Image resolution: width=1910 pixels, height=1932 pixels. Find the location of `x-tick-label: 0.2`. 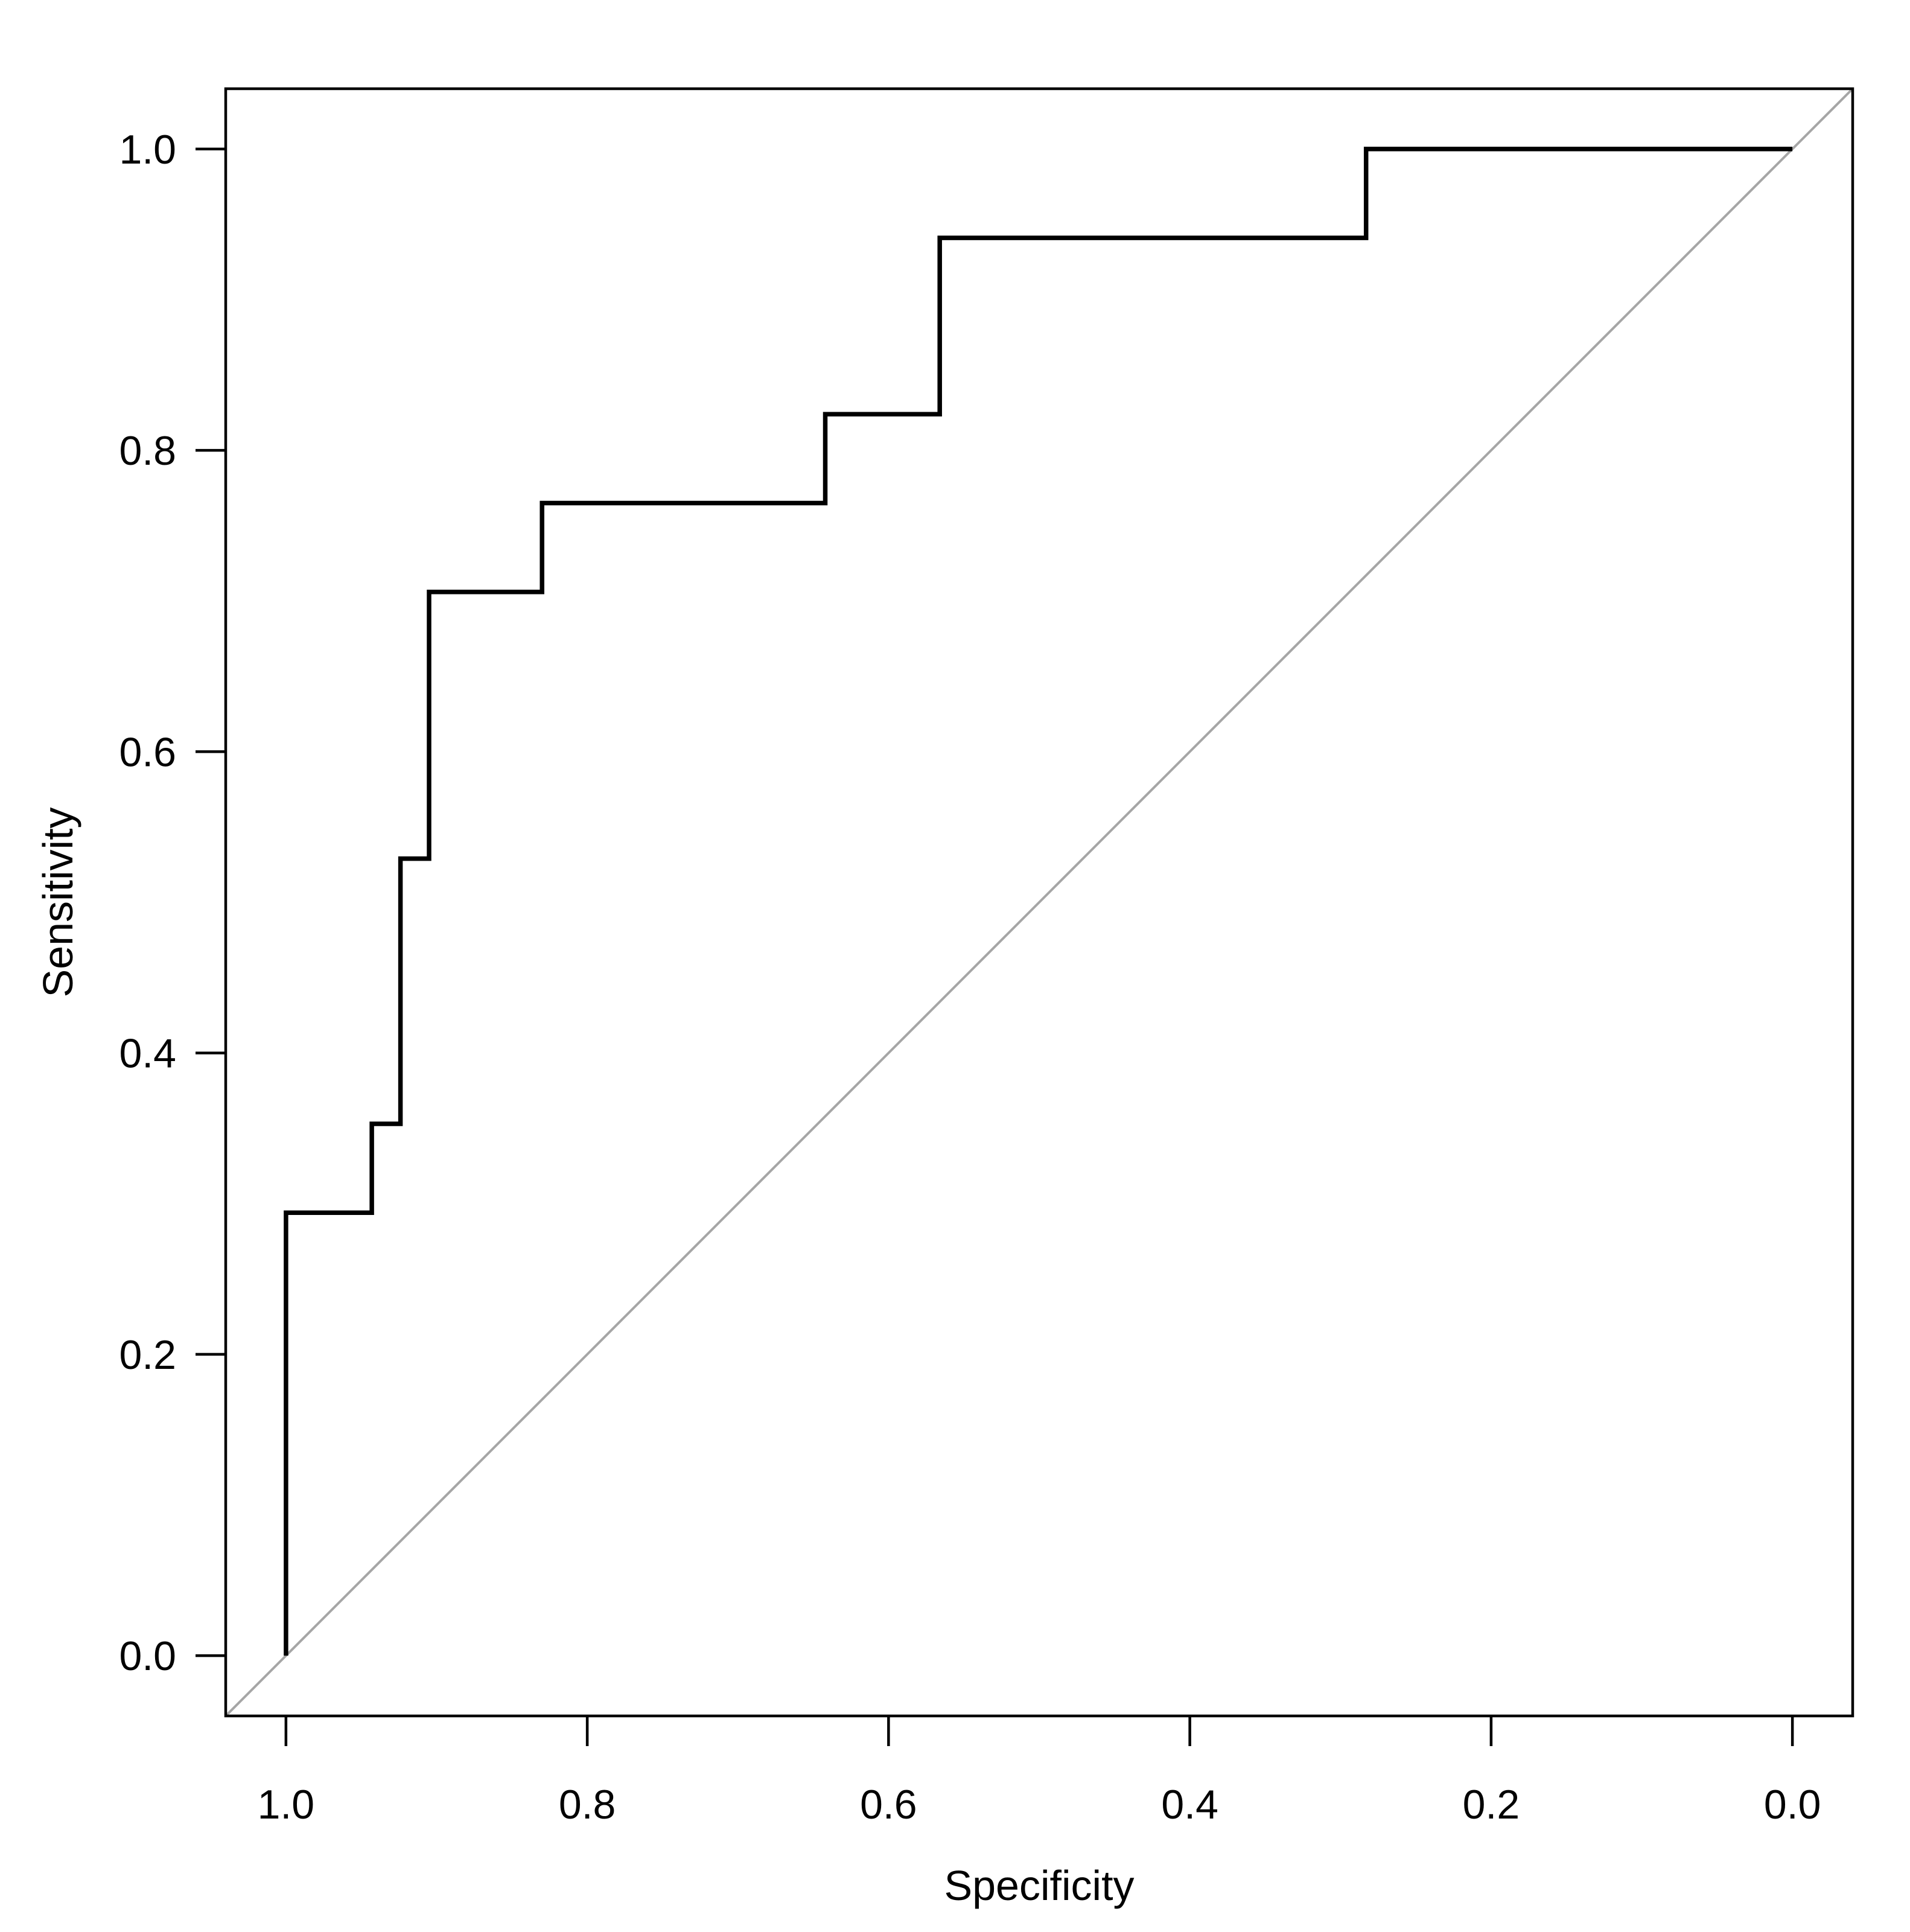

x-tick-label: 0.2 is located at coordinates (1492, 1805).